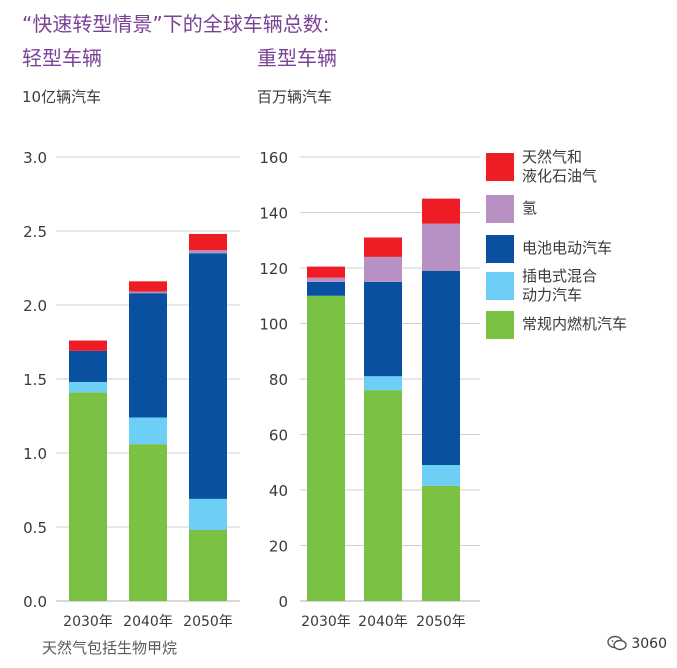  Describe the element at coordinates (273, 269) in the screenshot. I see `heavy-ytick-label: 120` at that location.